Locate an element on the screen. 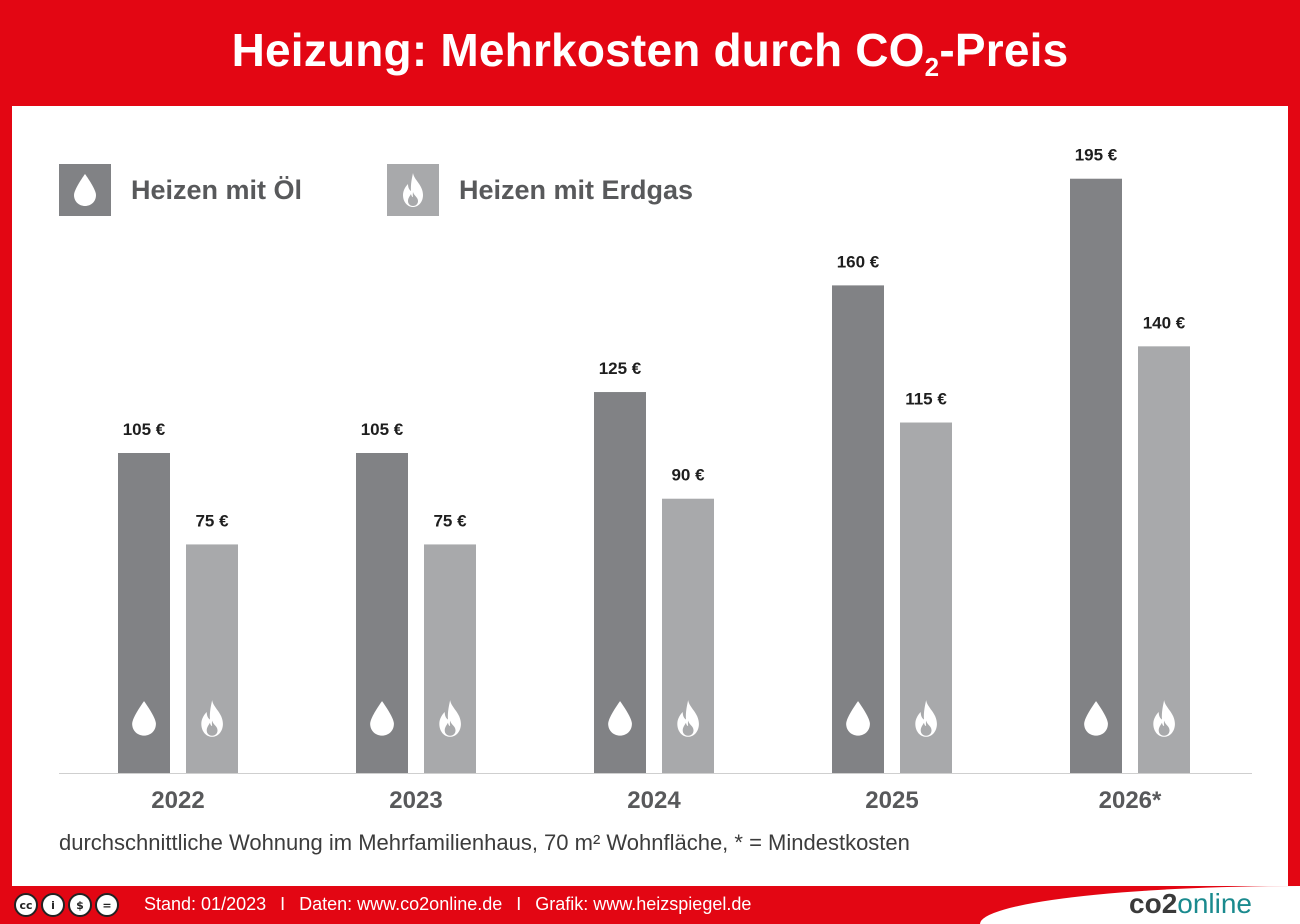 This screenshot has width=1300, height=924. chart-title: Heizung: Mehrkosten durch CO2-Preis is located at coordinates (650, 53).